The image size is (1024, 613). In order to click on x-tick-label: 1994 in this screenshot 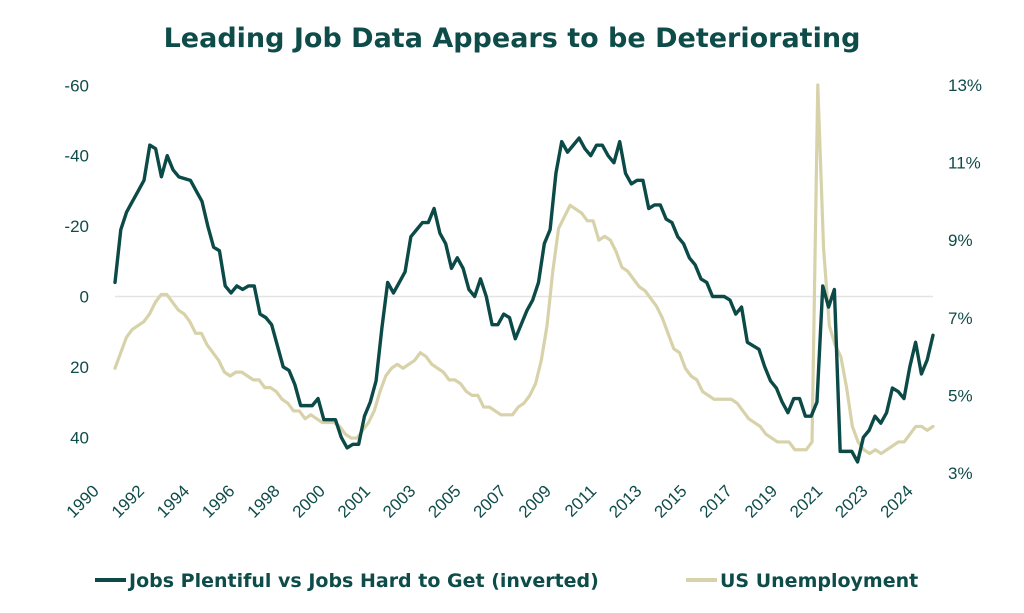, I will do `click(173, 501)`.